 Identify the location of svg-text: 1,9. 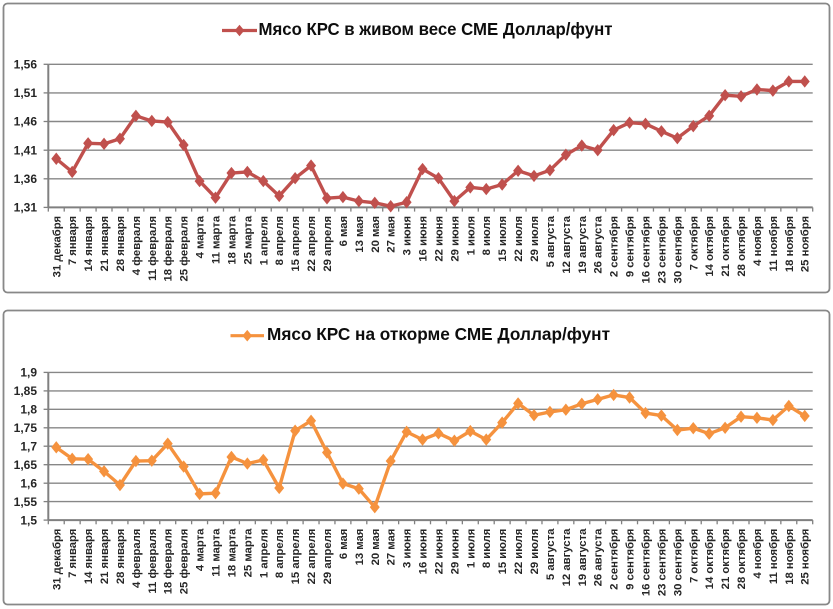
(28, 373).